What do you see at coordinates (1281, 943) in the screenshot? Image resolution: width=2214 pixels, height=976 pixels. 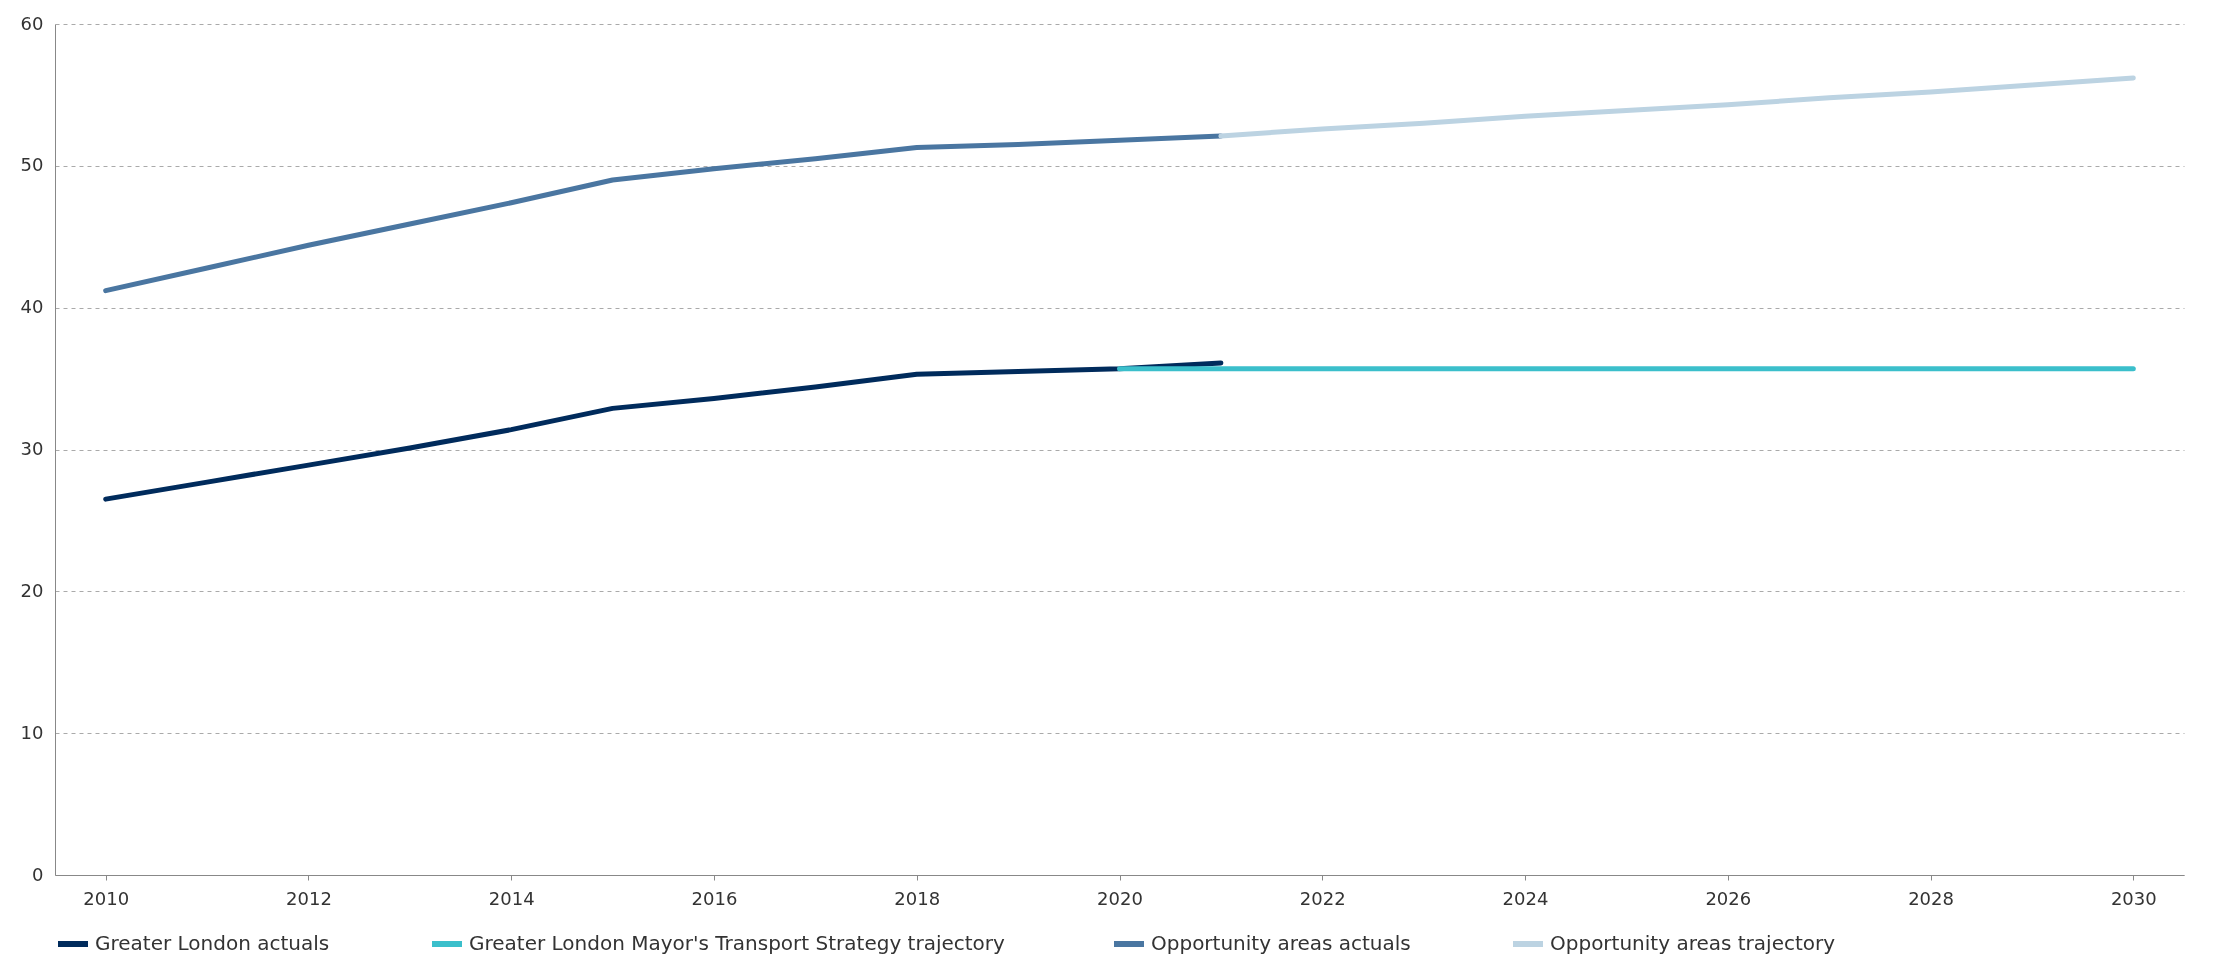 I see `legend-label: Opportunity areas actuals` at bounding box center [1281, 943].